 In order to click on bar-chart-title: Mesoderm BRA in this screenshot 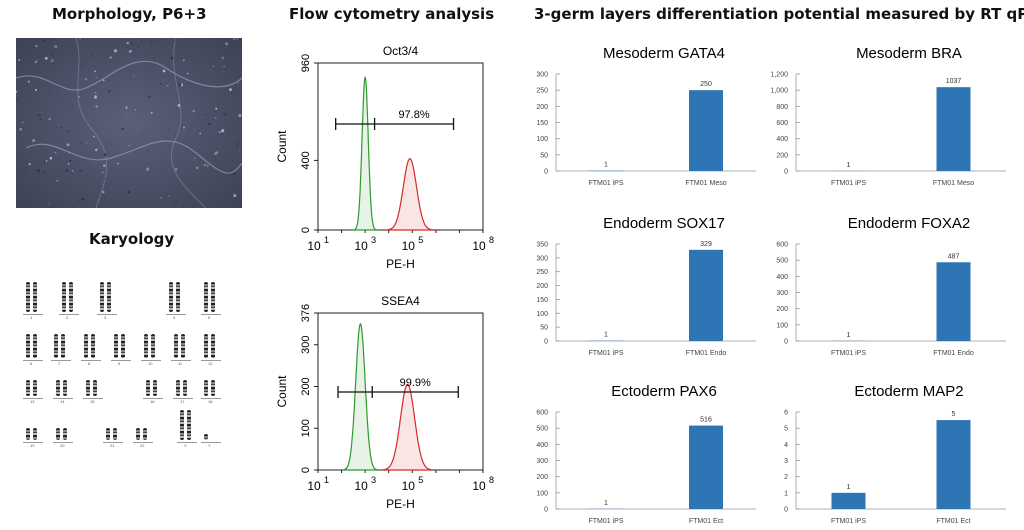, I will do `click(909, 53)`.